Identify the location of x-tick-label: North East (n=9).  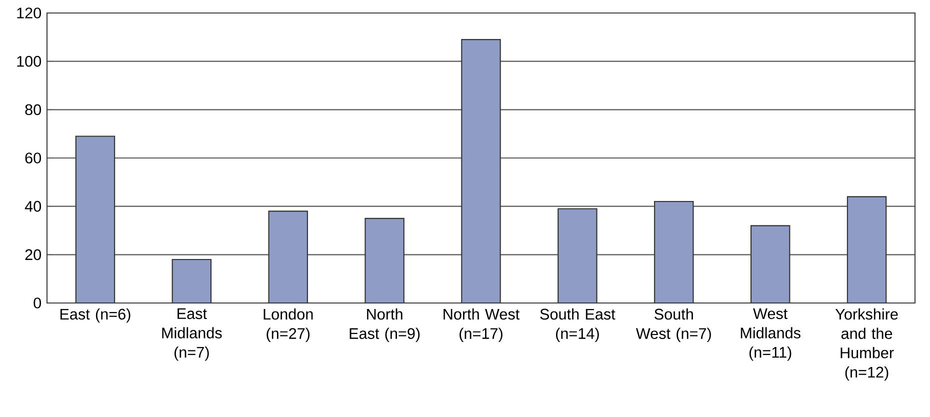
(385, 325).